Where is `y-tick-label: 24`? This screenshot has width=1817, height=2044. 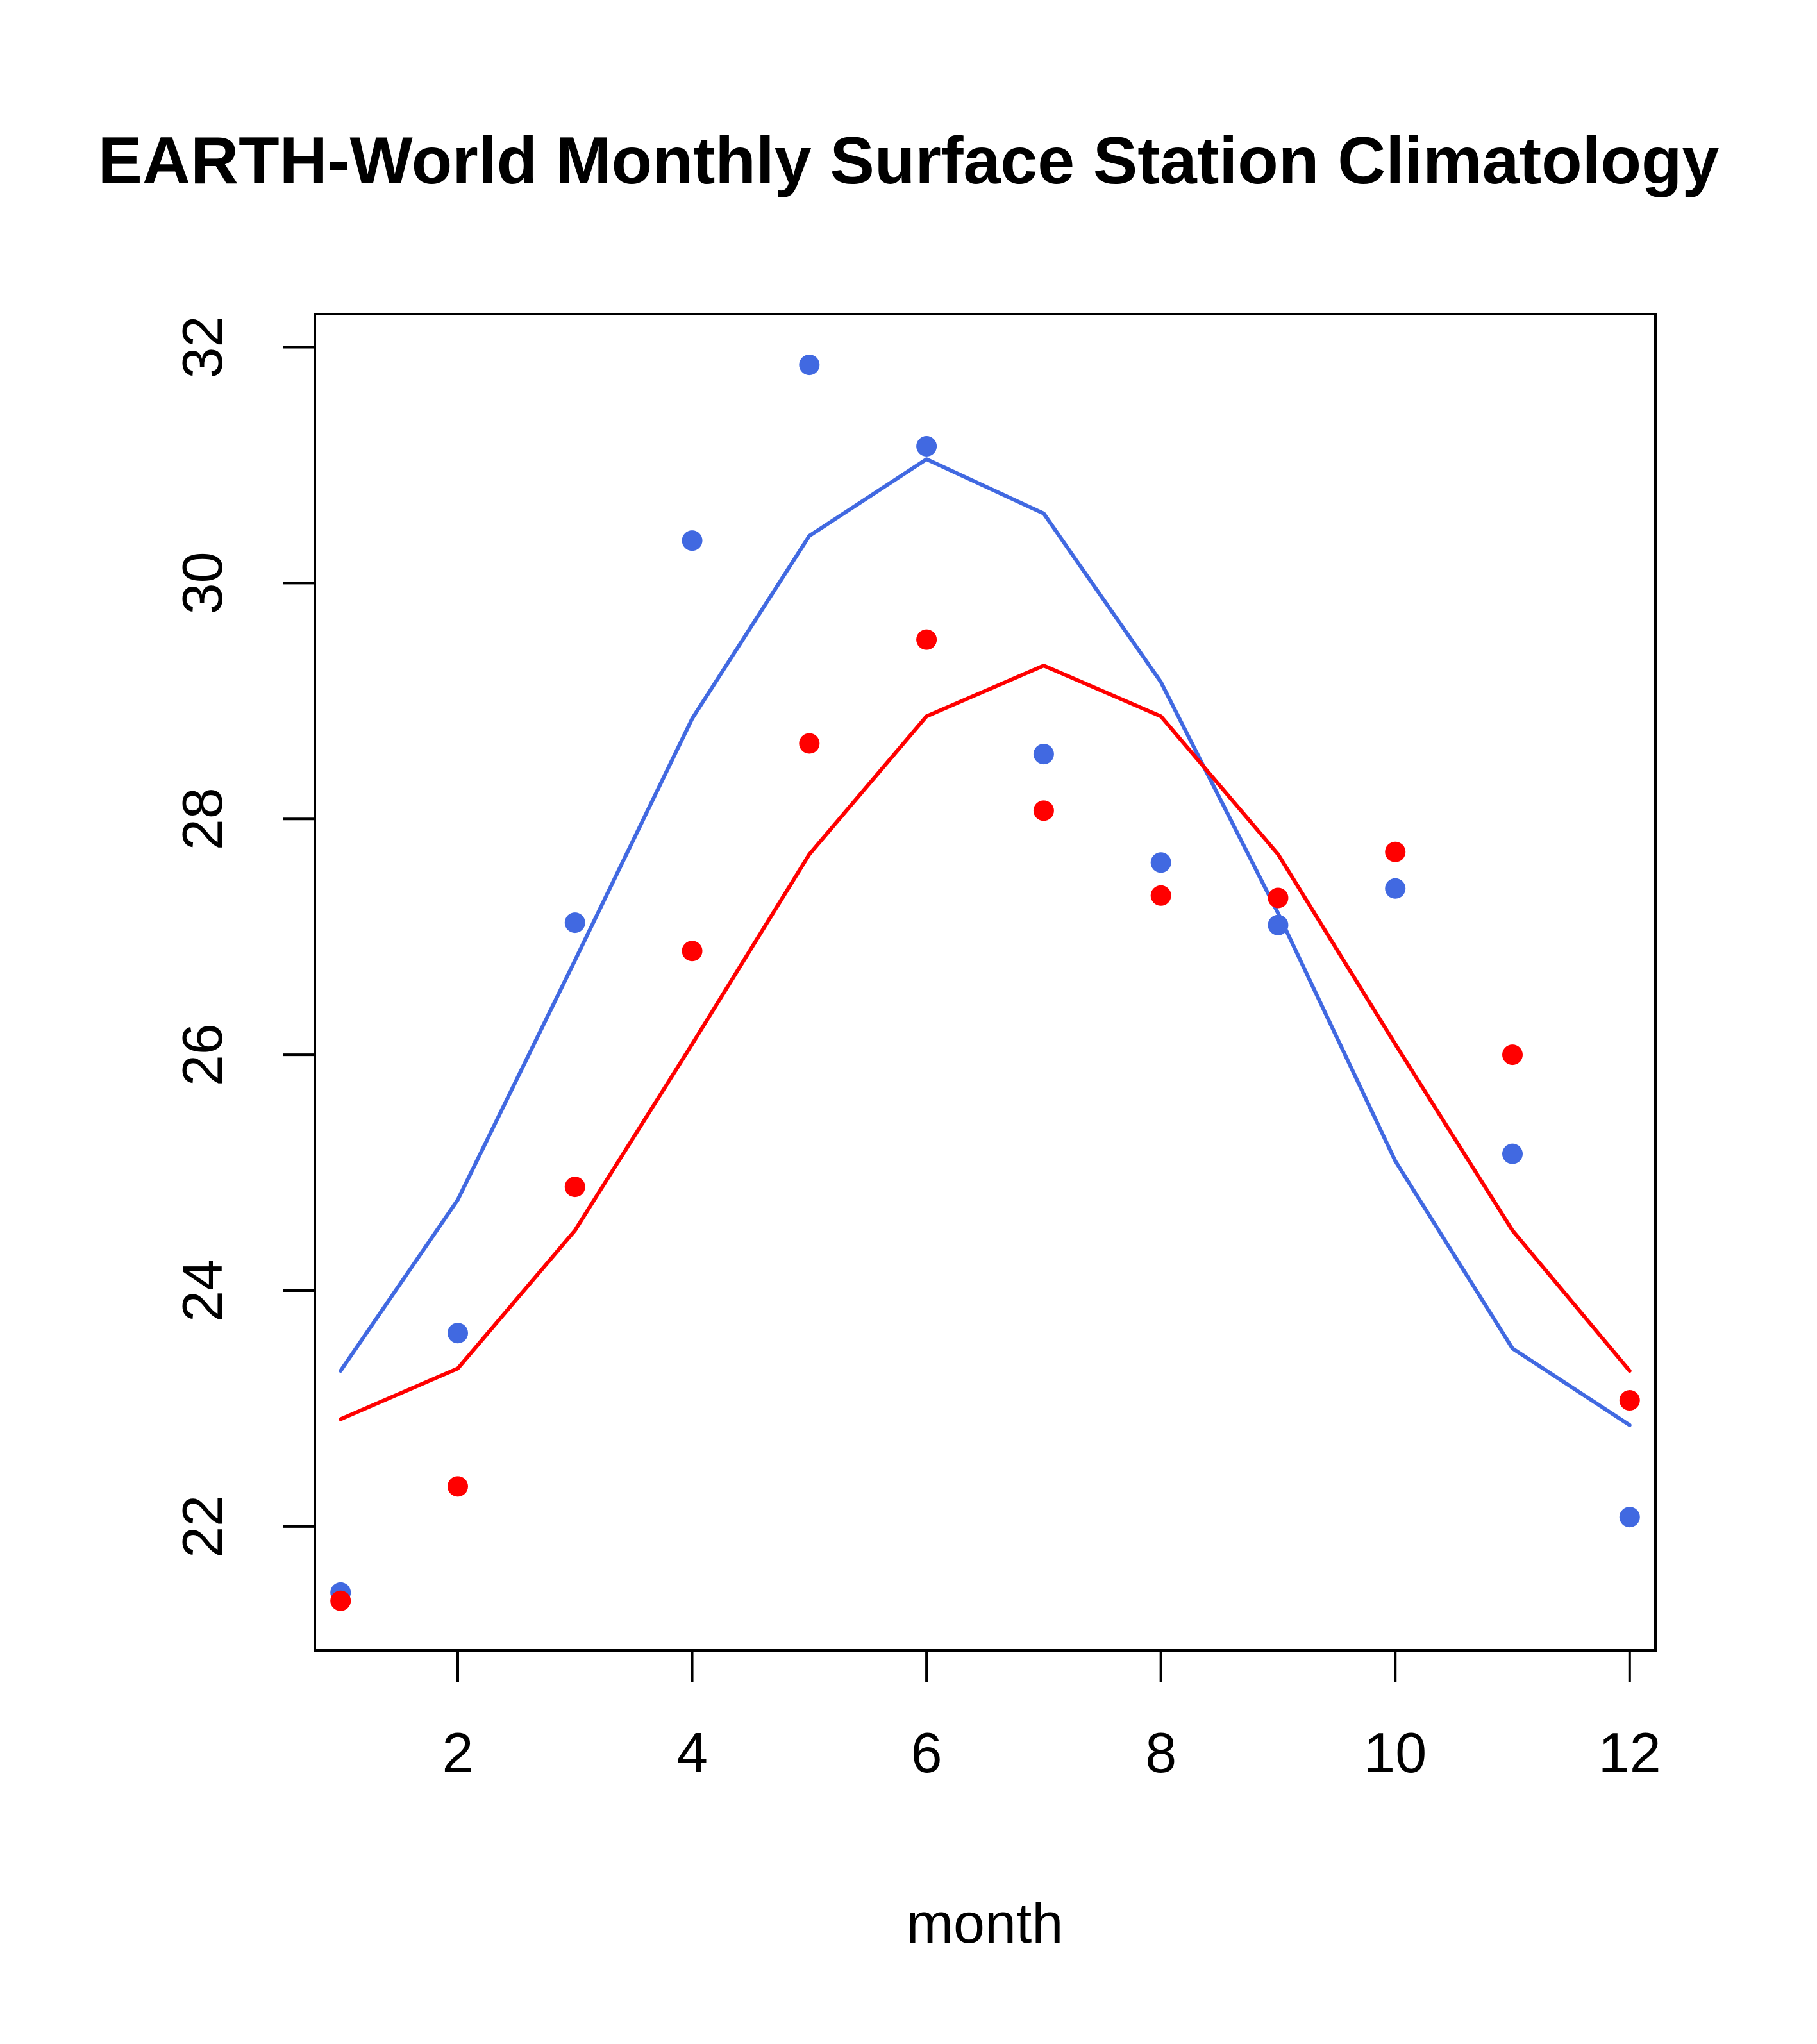 y-tick-label: 24 is located at coordinates (202, 1290).